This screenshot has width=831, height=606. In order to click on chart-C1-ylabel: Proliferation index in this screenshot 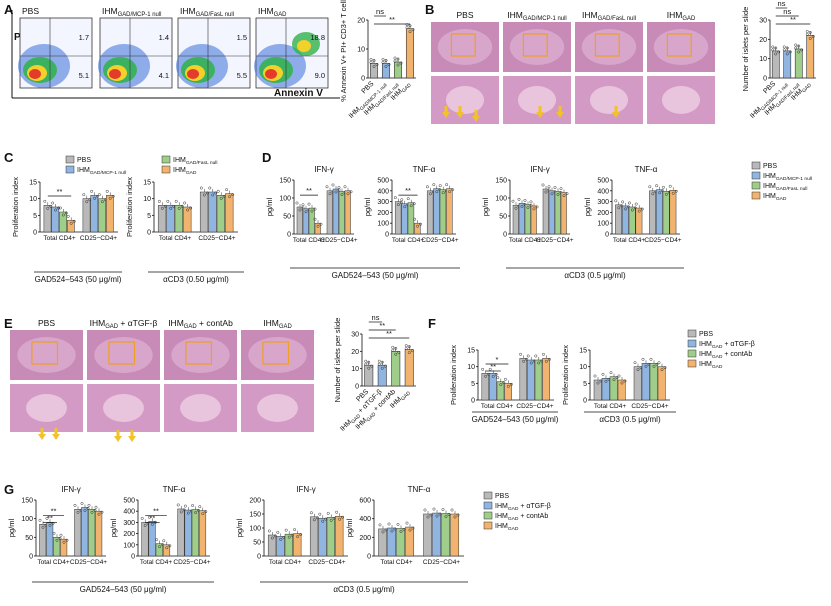, I will do `click(15, 207)`.